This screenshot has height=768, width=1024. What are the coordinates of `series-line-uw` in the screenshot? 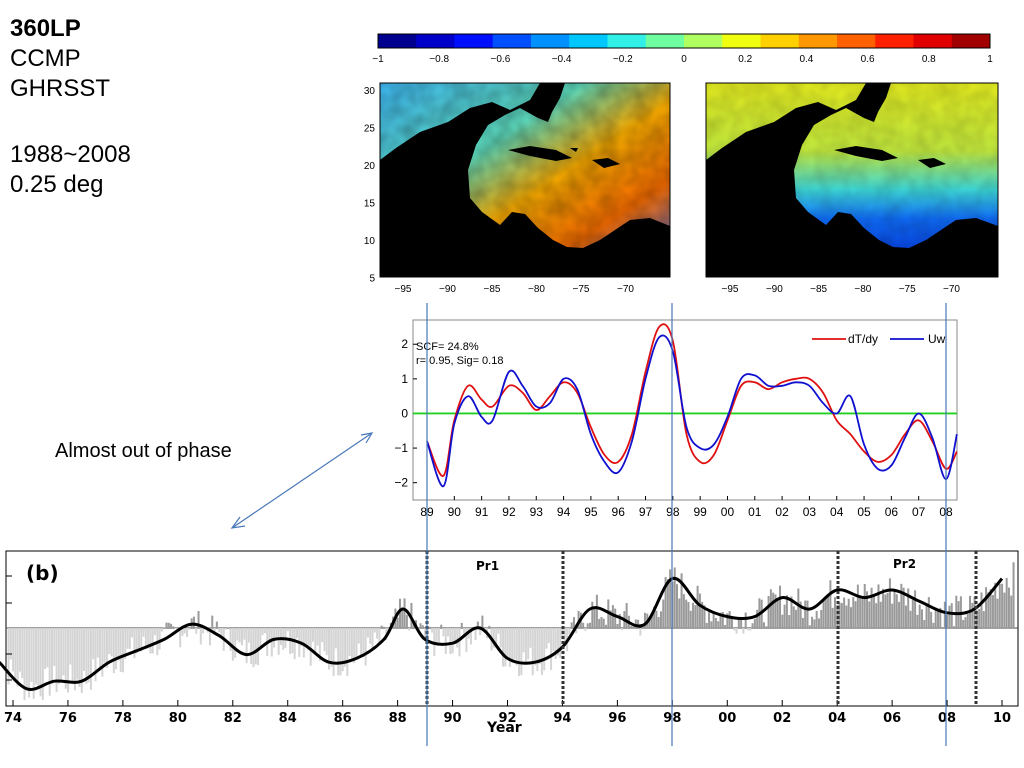 It's located at (692, 411).